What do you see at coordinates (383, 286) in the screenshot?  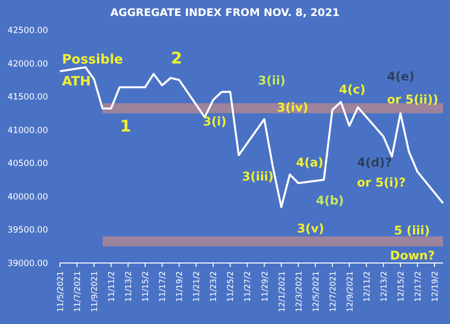 I see `x-tick-label: 12/13/2` at bounding box center [383, 286].